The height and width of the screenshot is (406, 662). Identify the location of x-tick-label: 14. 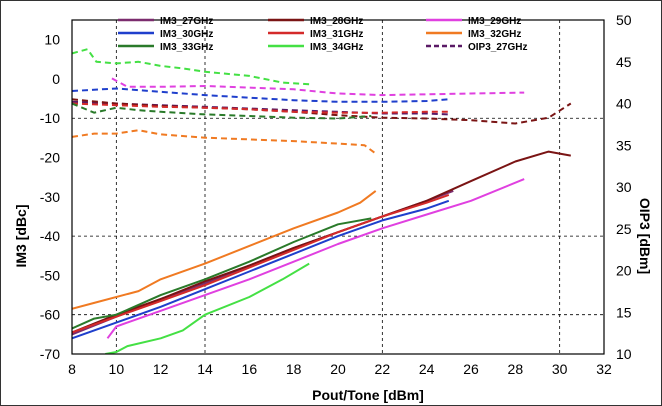
(205, 369).